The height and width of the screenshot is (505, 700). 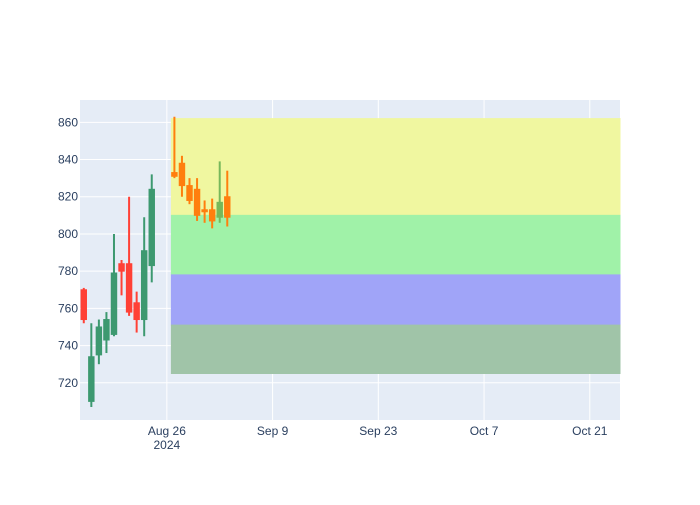 I want to click on y-tick-label: 820, so click(x=68, y=197).